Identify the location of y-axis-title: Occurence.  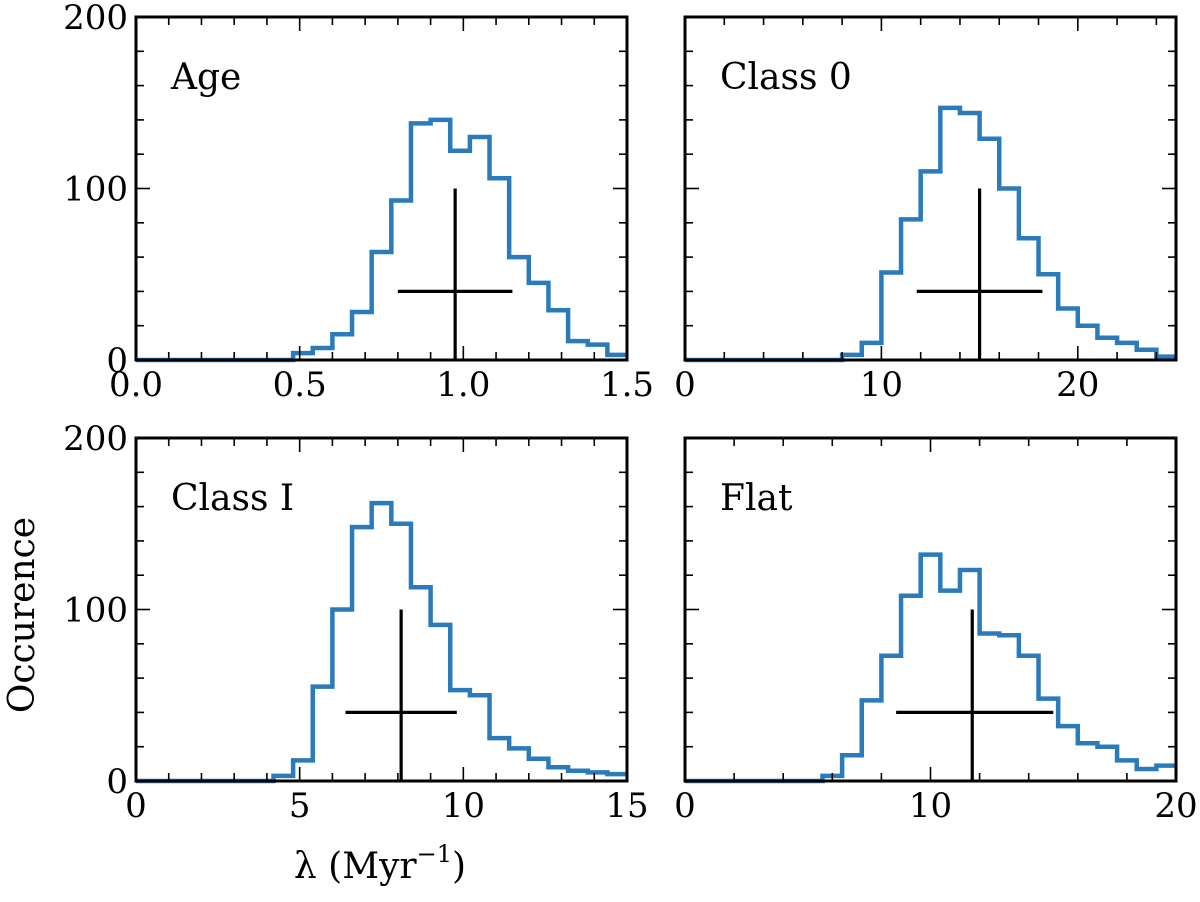
(22, 615).